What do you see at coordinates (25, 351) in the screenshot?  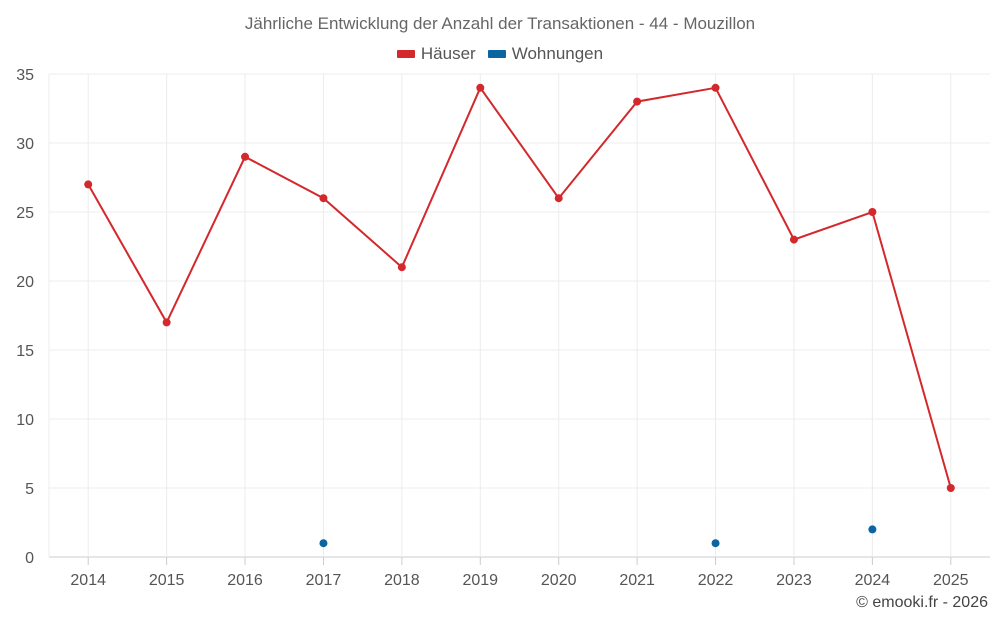 I see `y-tick-label: 15` at bounding box center [25, 351].